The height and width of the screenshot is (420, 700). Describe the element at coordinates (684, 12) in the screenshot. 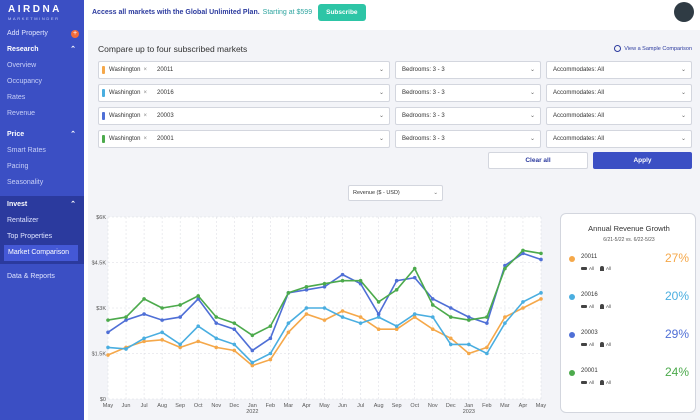

I see `avatar` at that location.